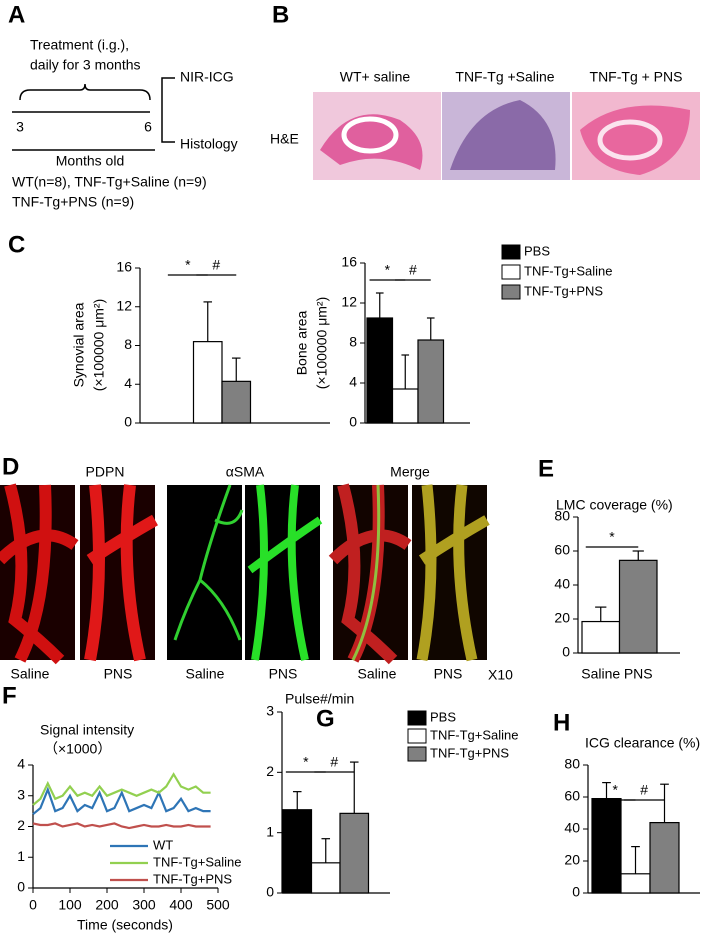 Image resolution: width=709 pixels, height=936 pixels. Describe the element at coordinates (600, 674) in the screenshot. I see `x-tick-label: Saline` at that location.